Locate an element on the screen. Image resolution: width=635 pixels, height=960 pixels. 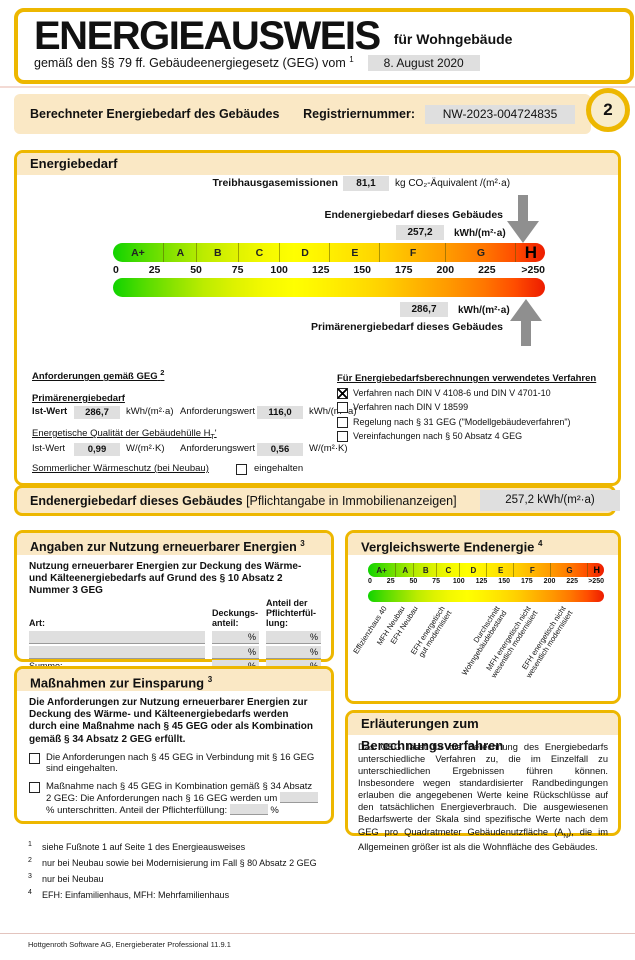
summary-value-field: 257,2 kWh/(m²·a) is located at coordinates (550, 500).